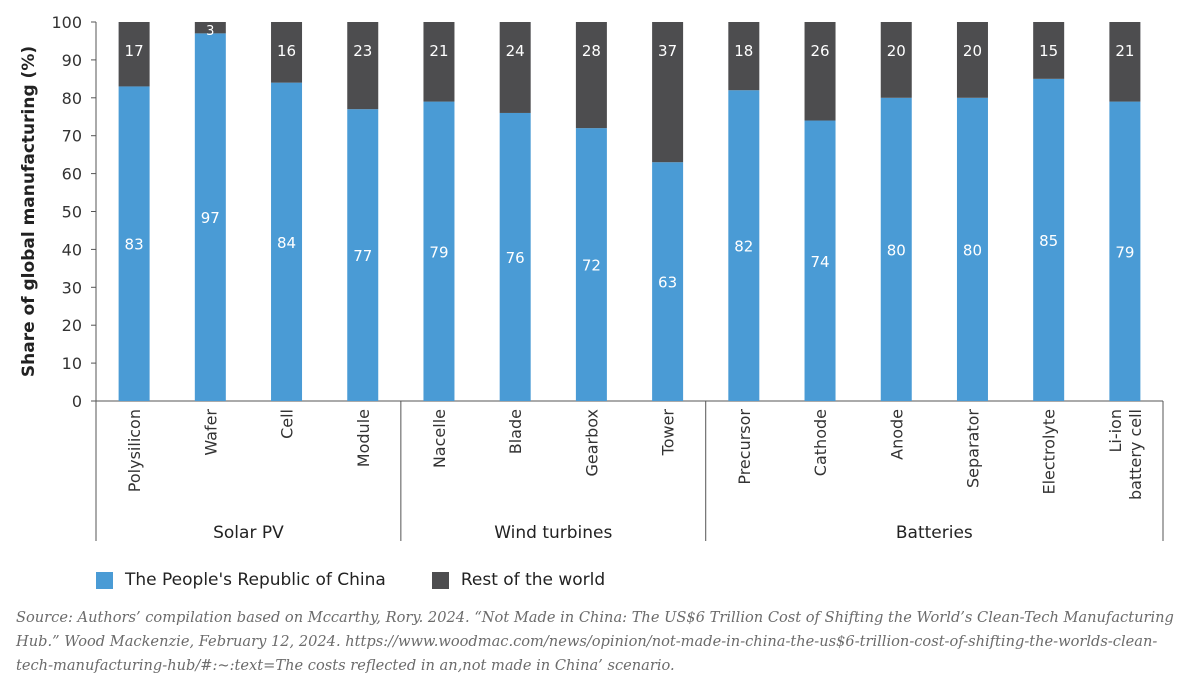  Describe the element at coordinates (591, 51) in the screenshot. I see `data-label-rest-6: 28` at that location.